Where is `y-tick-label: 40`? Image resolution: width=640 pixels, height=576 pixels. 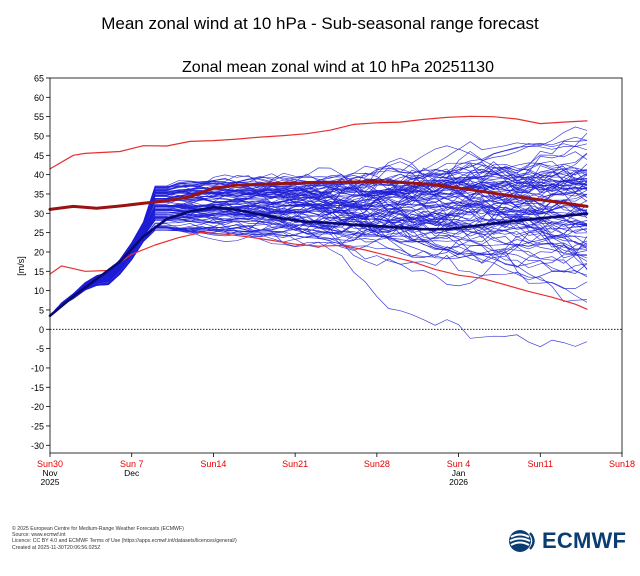
y-tick-label: 40 is located at coordinates (39, 175).